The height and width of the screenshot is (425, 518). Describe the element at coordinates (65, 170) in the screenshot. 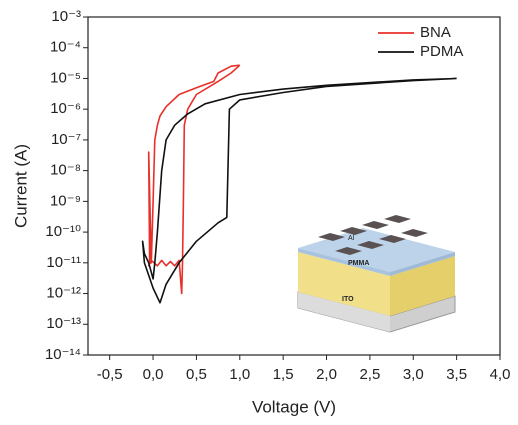

I see `y-tick-label: 10⁻⁸` at that location.